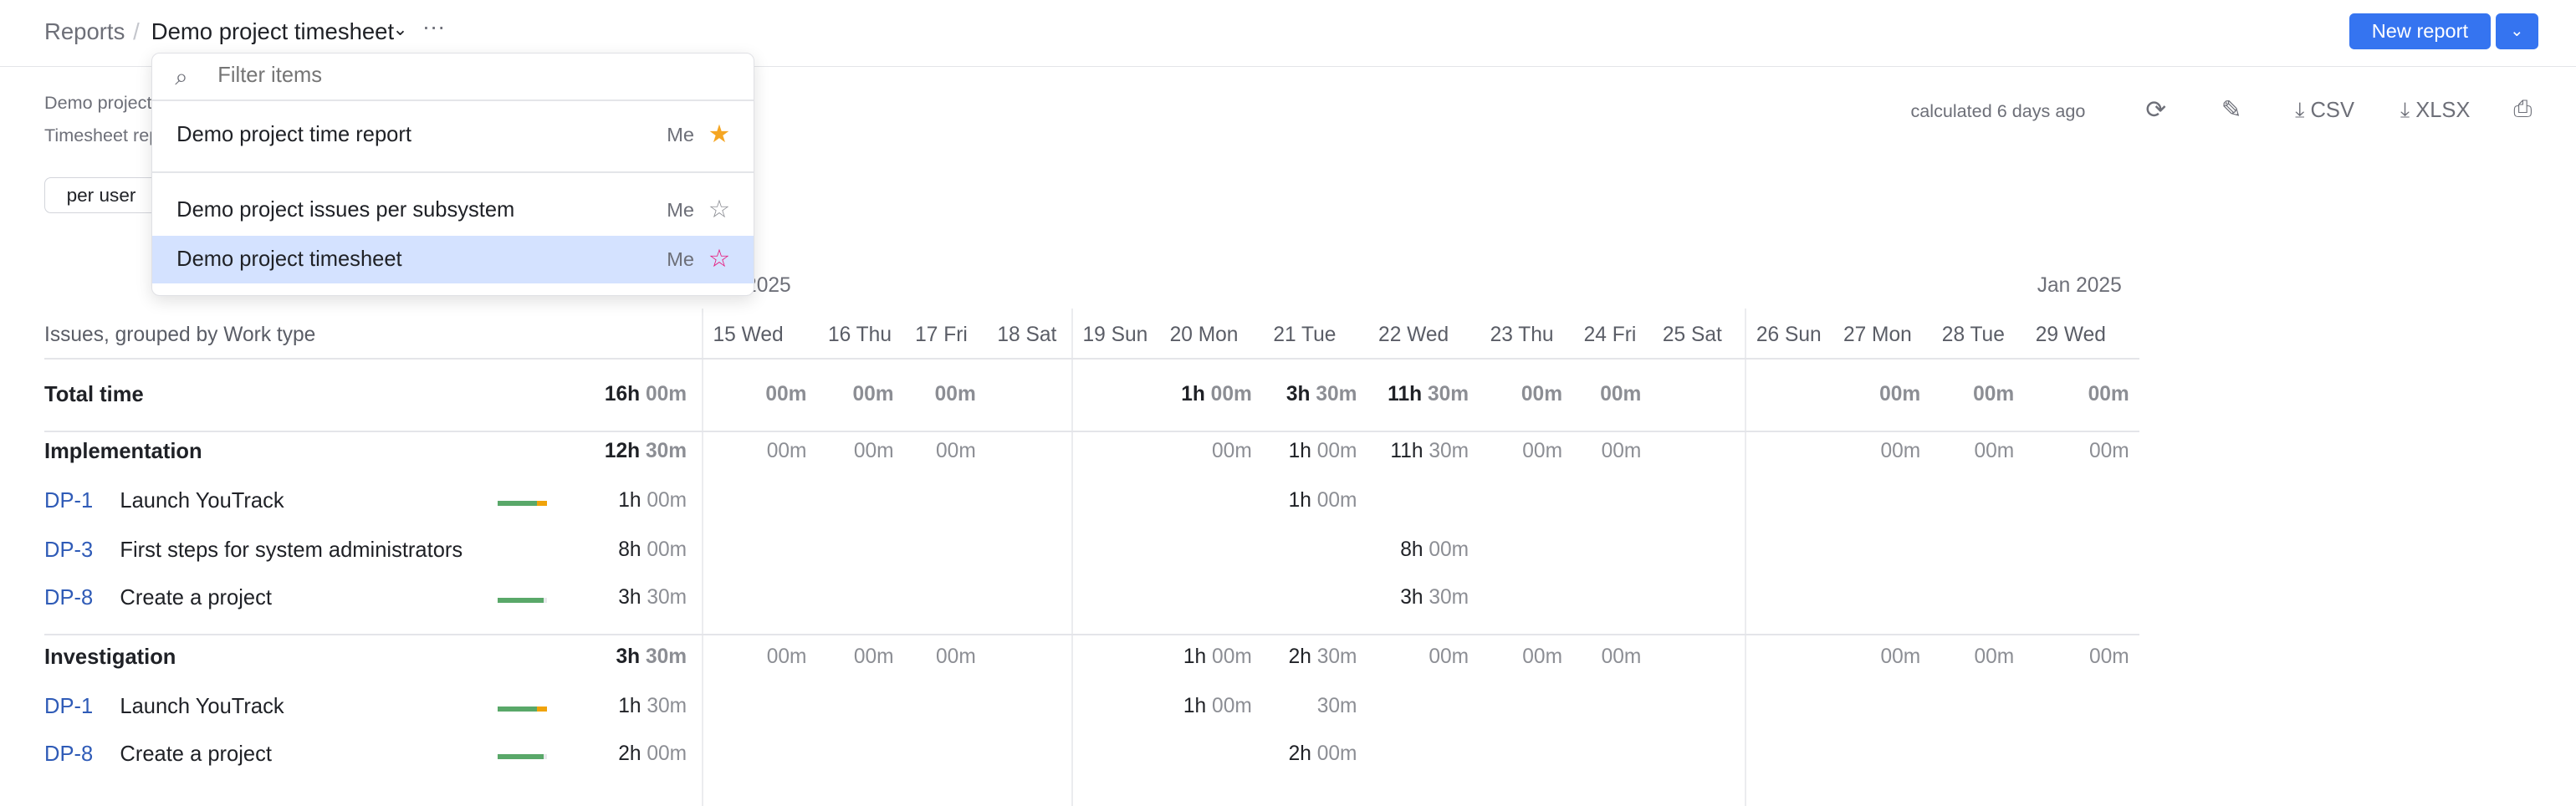 The image size is (2576, 806). What do you see at coordinates (464, 75) in the screenshot?
I see `filter-input` at bounding box center [464, 75].